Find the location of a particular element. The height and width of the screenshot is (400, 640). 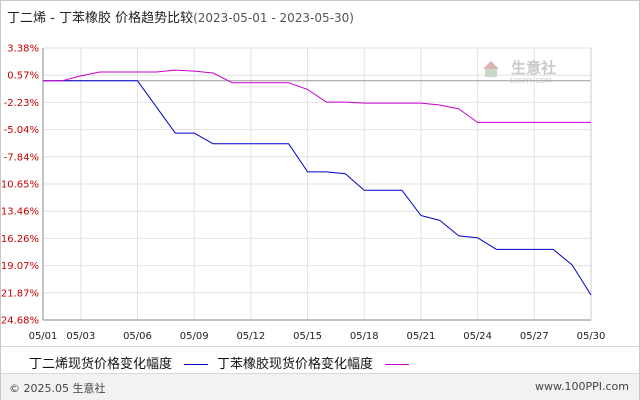

y-tick-label: -16.26% is located at coordinates (20, 239).